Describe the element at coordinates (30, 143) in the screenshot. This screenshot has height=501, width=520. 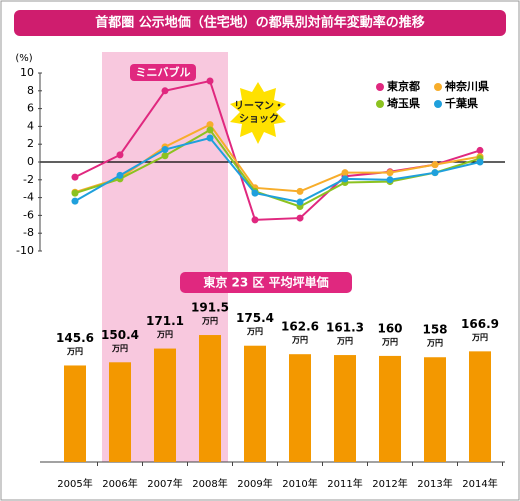
I see `y-tick-label: 2` at that location.